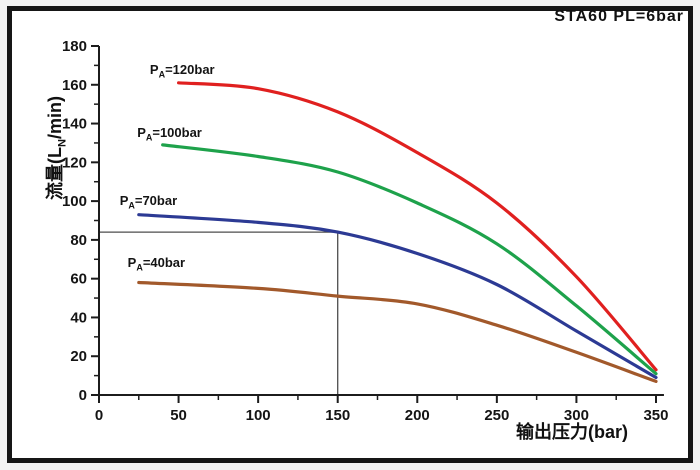  What do you see at coordinates (78, 356) in the screenshot?
I see `y-tick-label: 20` at bounding box center [78, 356].